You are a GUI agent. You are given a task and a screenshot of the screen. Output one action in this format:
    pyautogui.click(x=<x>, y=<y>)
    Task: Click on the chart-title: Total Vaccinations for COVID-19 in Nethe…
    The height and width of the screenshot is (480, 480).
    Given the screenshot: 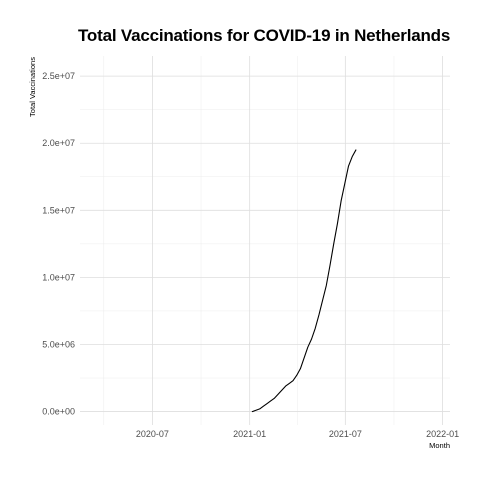 What is the action you would take?
    pyautogui.click(x=264, y=35)
    